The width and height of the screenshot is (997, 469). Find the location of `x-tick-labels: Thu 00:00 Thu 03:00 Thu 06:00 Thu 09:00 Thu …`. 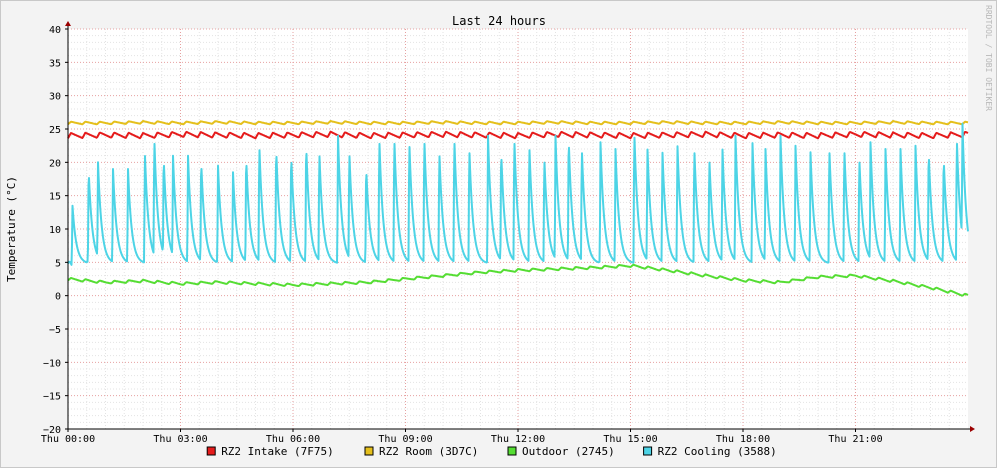

x-tick-labels: Thu 00:00 Thu 03:00 Thu 06:00 Thu 09:00 Thu … is located at coordinates (462, 437).